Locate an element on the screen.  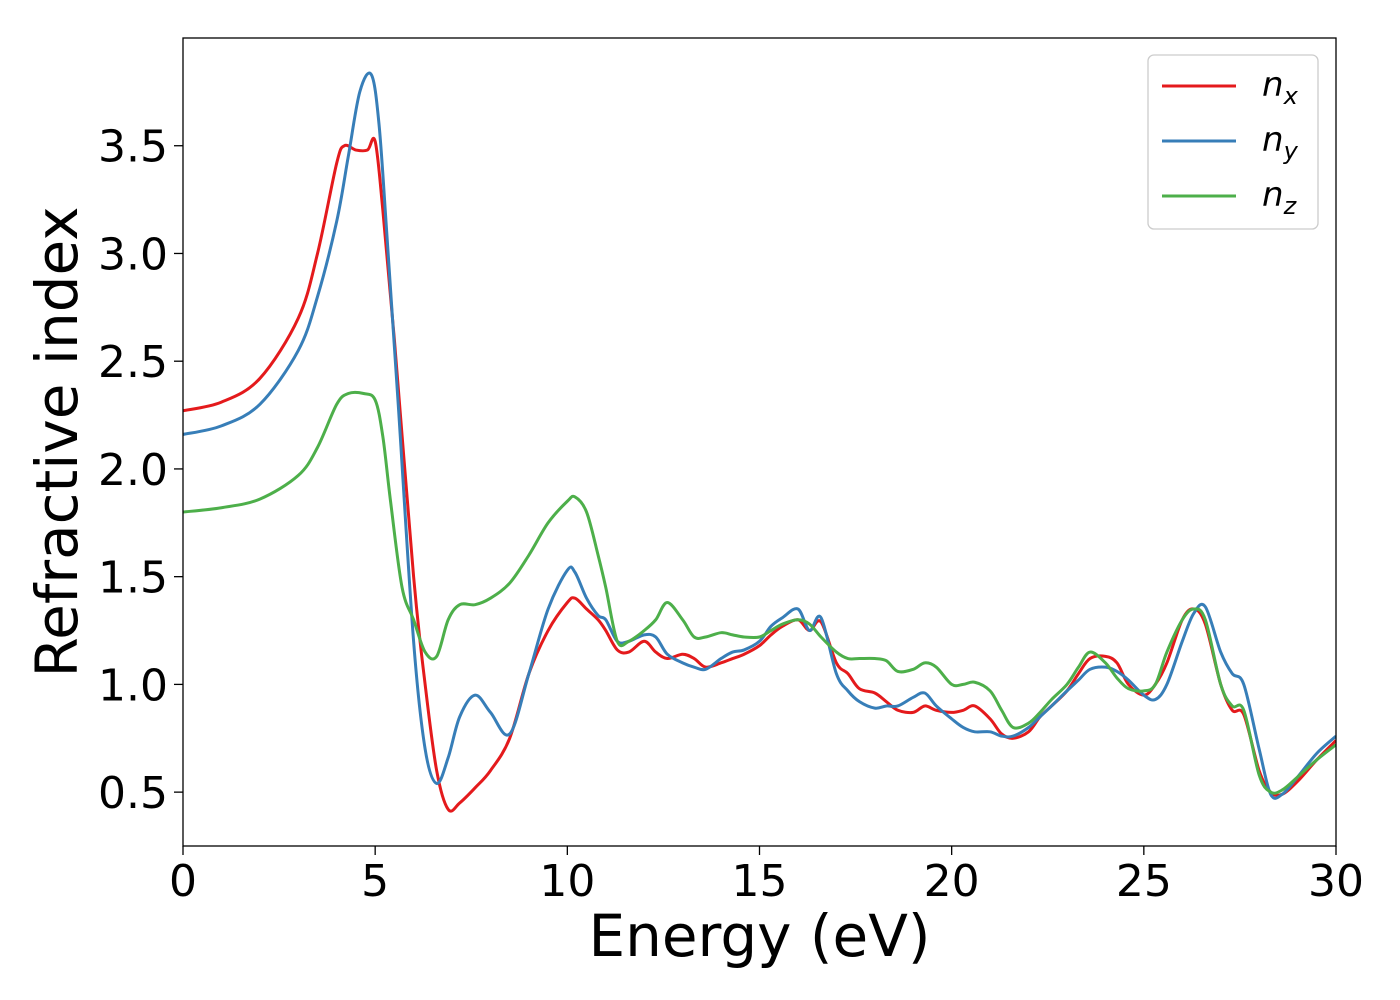
y-tick-label: 3.5 is located at coordinates (133, 147).